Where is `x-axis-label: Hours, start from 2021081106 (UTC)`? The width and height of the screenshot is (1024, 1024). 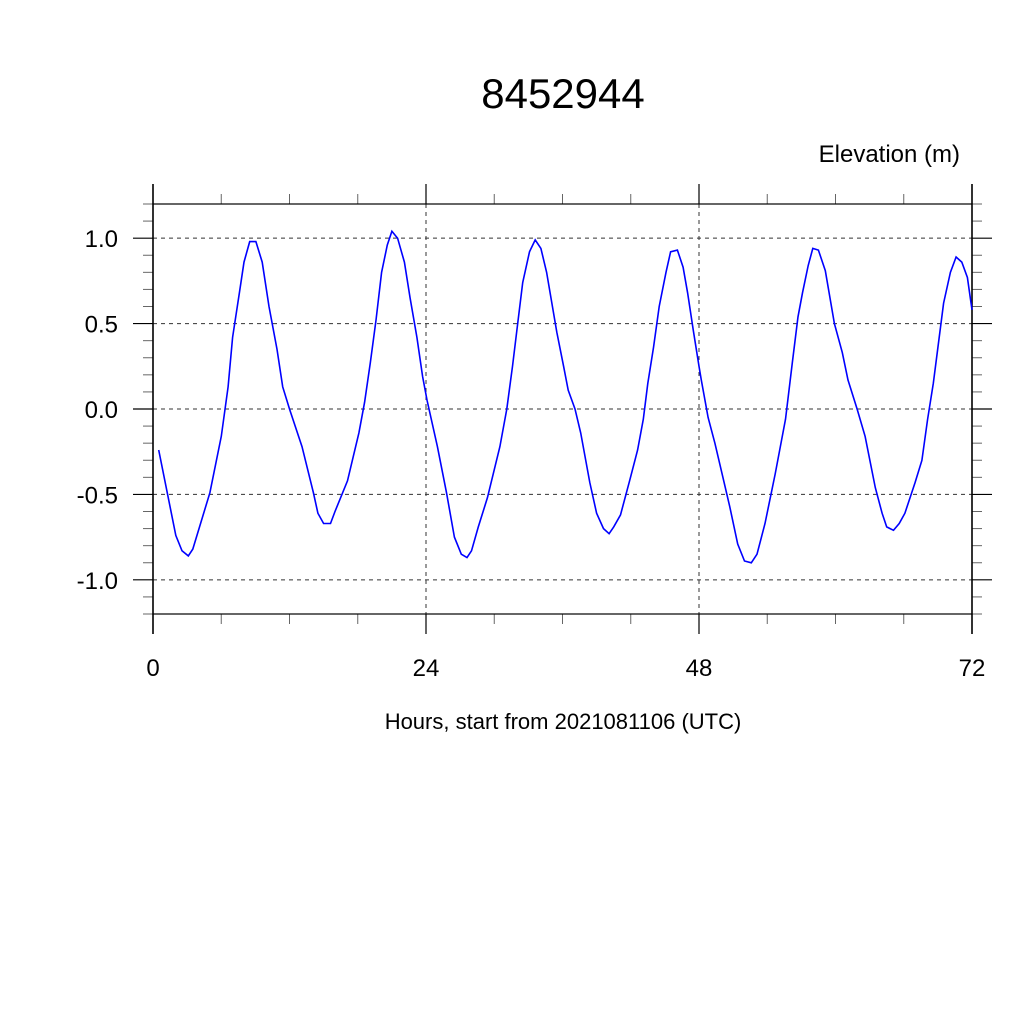 x-axis-label: Hours, start from 2021081106 (UTC) is located at coordinates (563, 721).